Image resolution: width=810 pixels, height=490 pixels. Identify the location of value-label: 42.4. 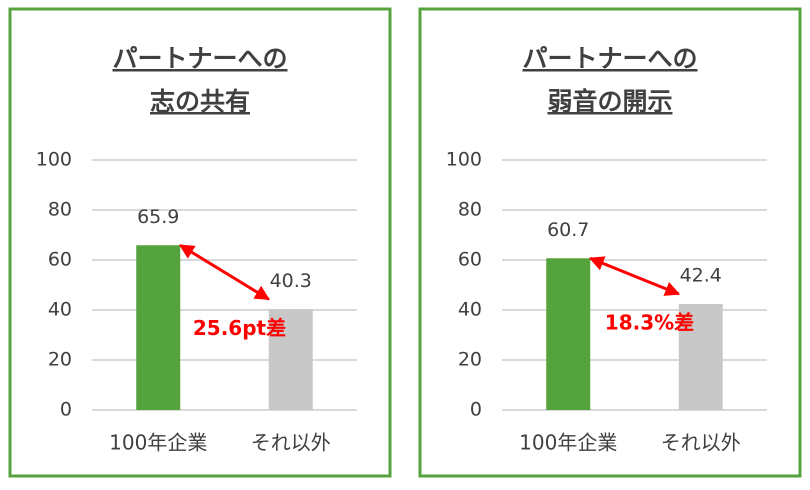
(701, 276).